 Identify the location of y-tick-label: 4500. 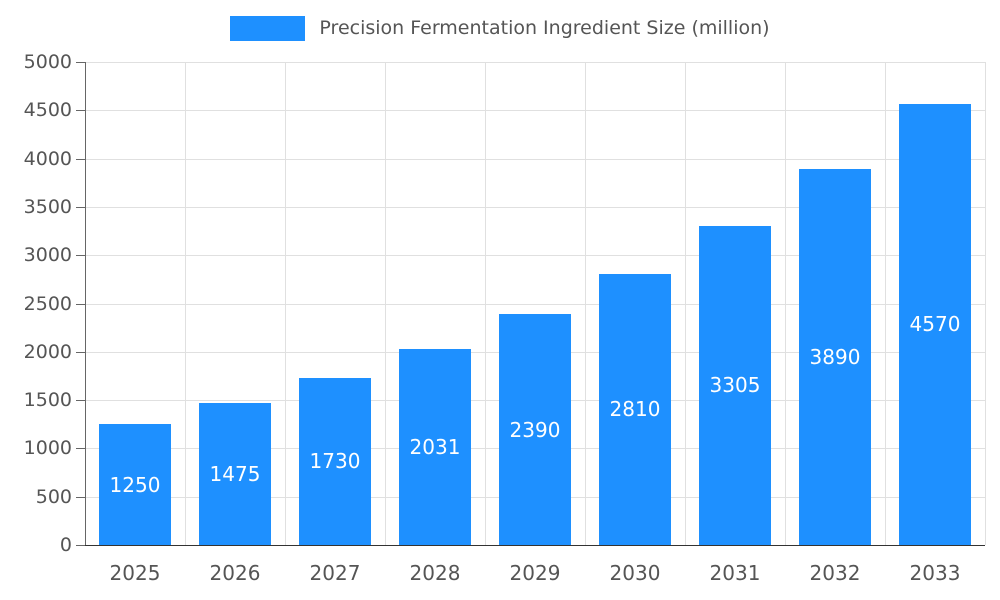
(47, 110).